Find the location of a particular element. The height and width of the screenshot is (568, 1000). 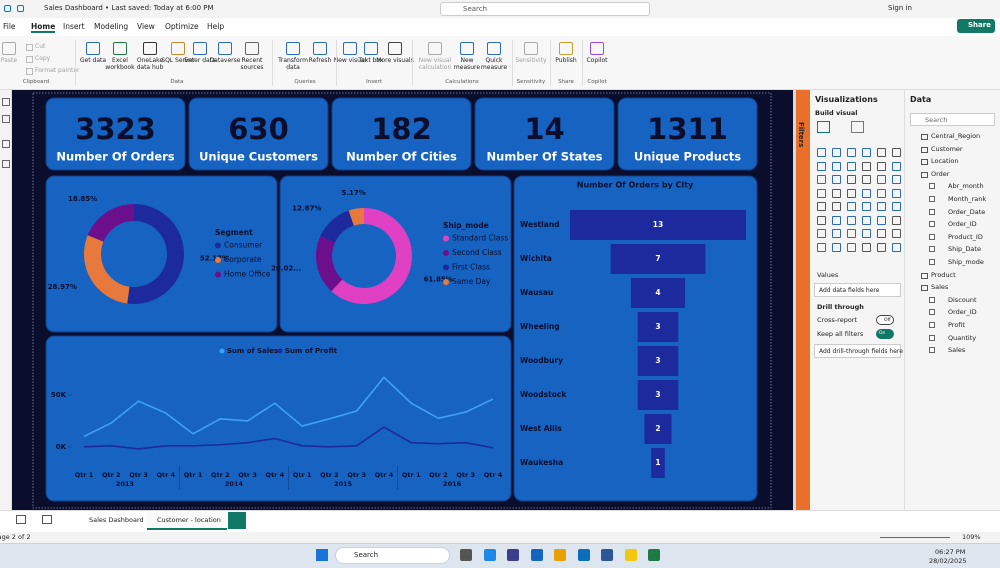

field-name: Sales is located at coordinates (957, 350).